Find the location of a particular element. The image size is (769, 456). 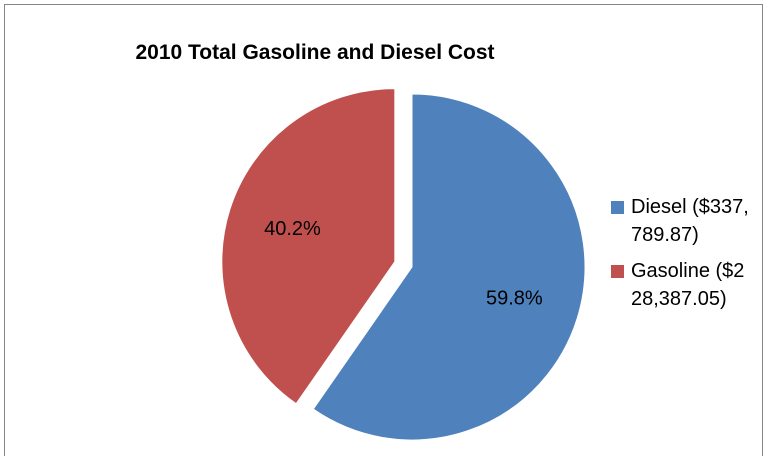

chart-title: 2010 Total Gasoline and Diesel Cost is located at coordinates (315, 52).